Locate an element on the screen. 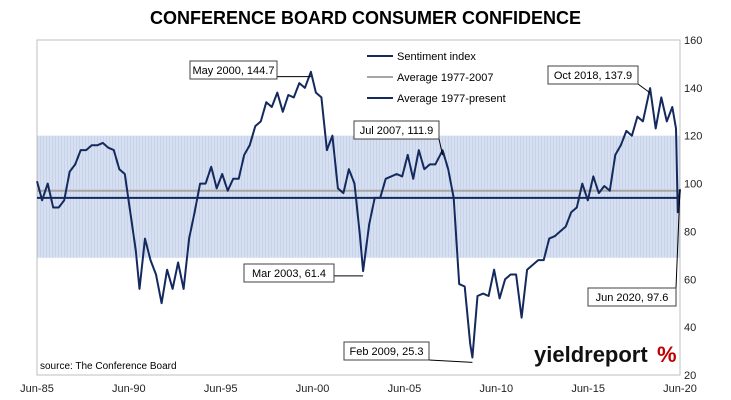  y-tick-label: 60 is located at coordinates (690, 280).